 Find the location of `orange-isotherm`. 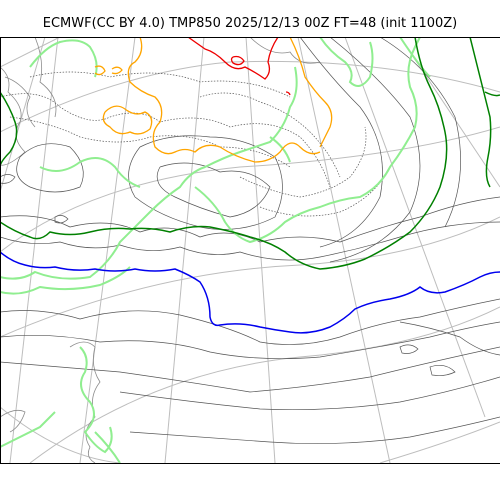

orange-isotherm is located at coordinates (213, 100).